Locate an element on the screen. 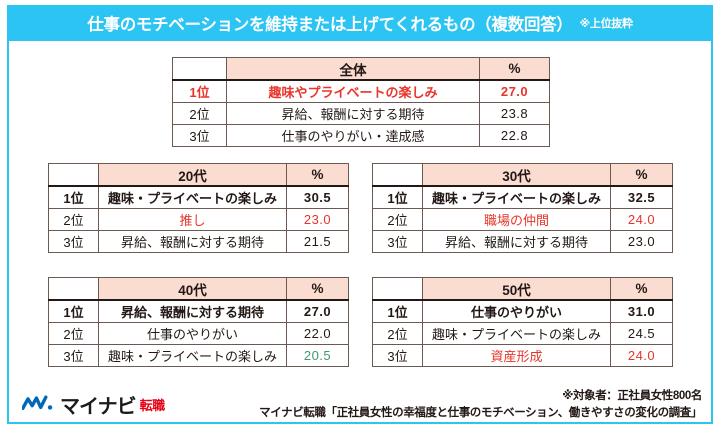  credit-survey-title: マイナビ転職「正社員女性の幸福度と仕事のモチベーション、働きやすさの変化の調査」 is located at coordinates (480, 412).